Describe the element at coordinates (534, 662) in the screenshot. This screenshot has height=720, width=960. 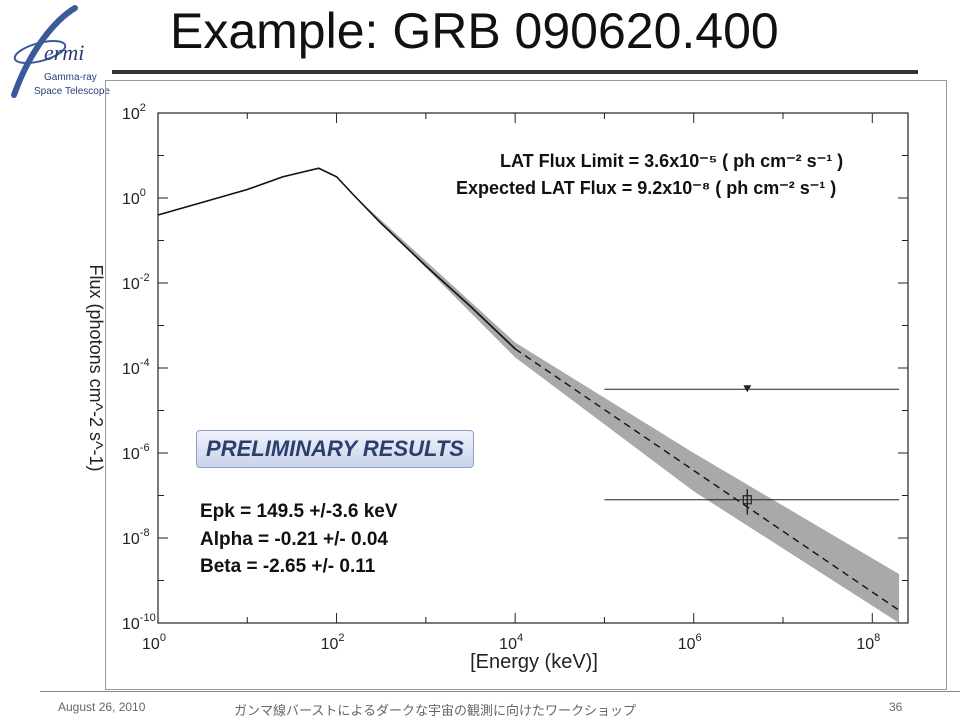
I see `x-axis-label: [Energy (keV)]` at that location.